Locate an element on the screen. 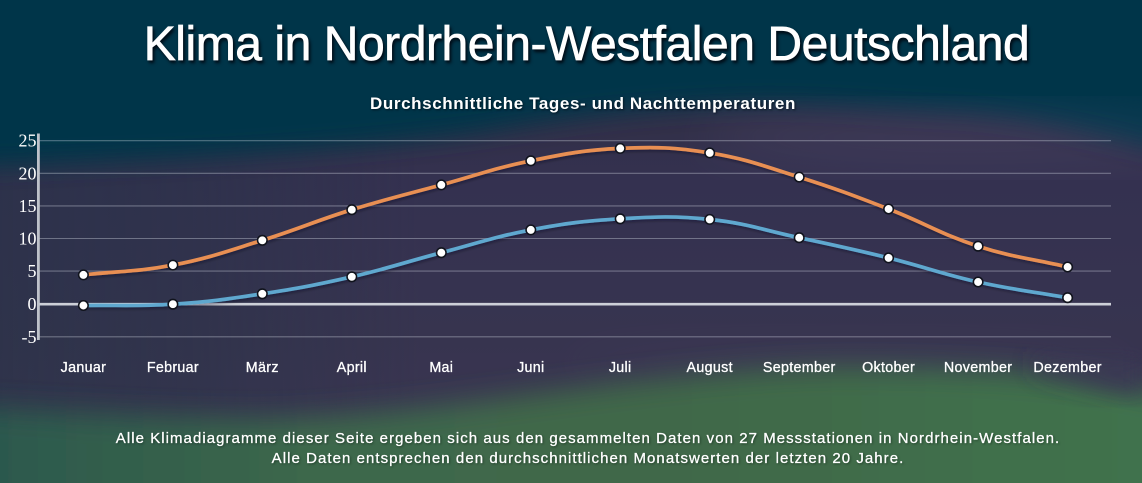 This screenshot has width=1142, height=483. svg-text: März is located at coordinates (262, 368).